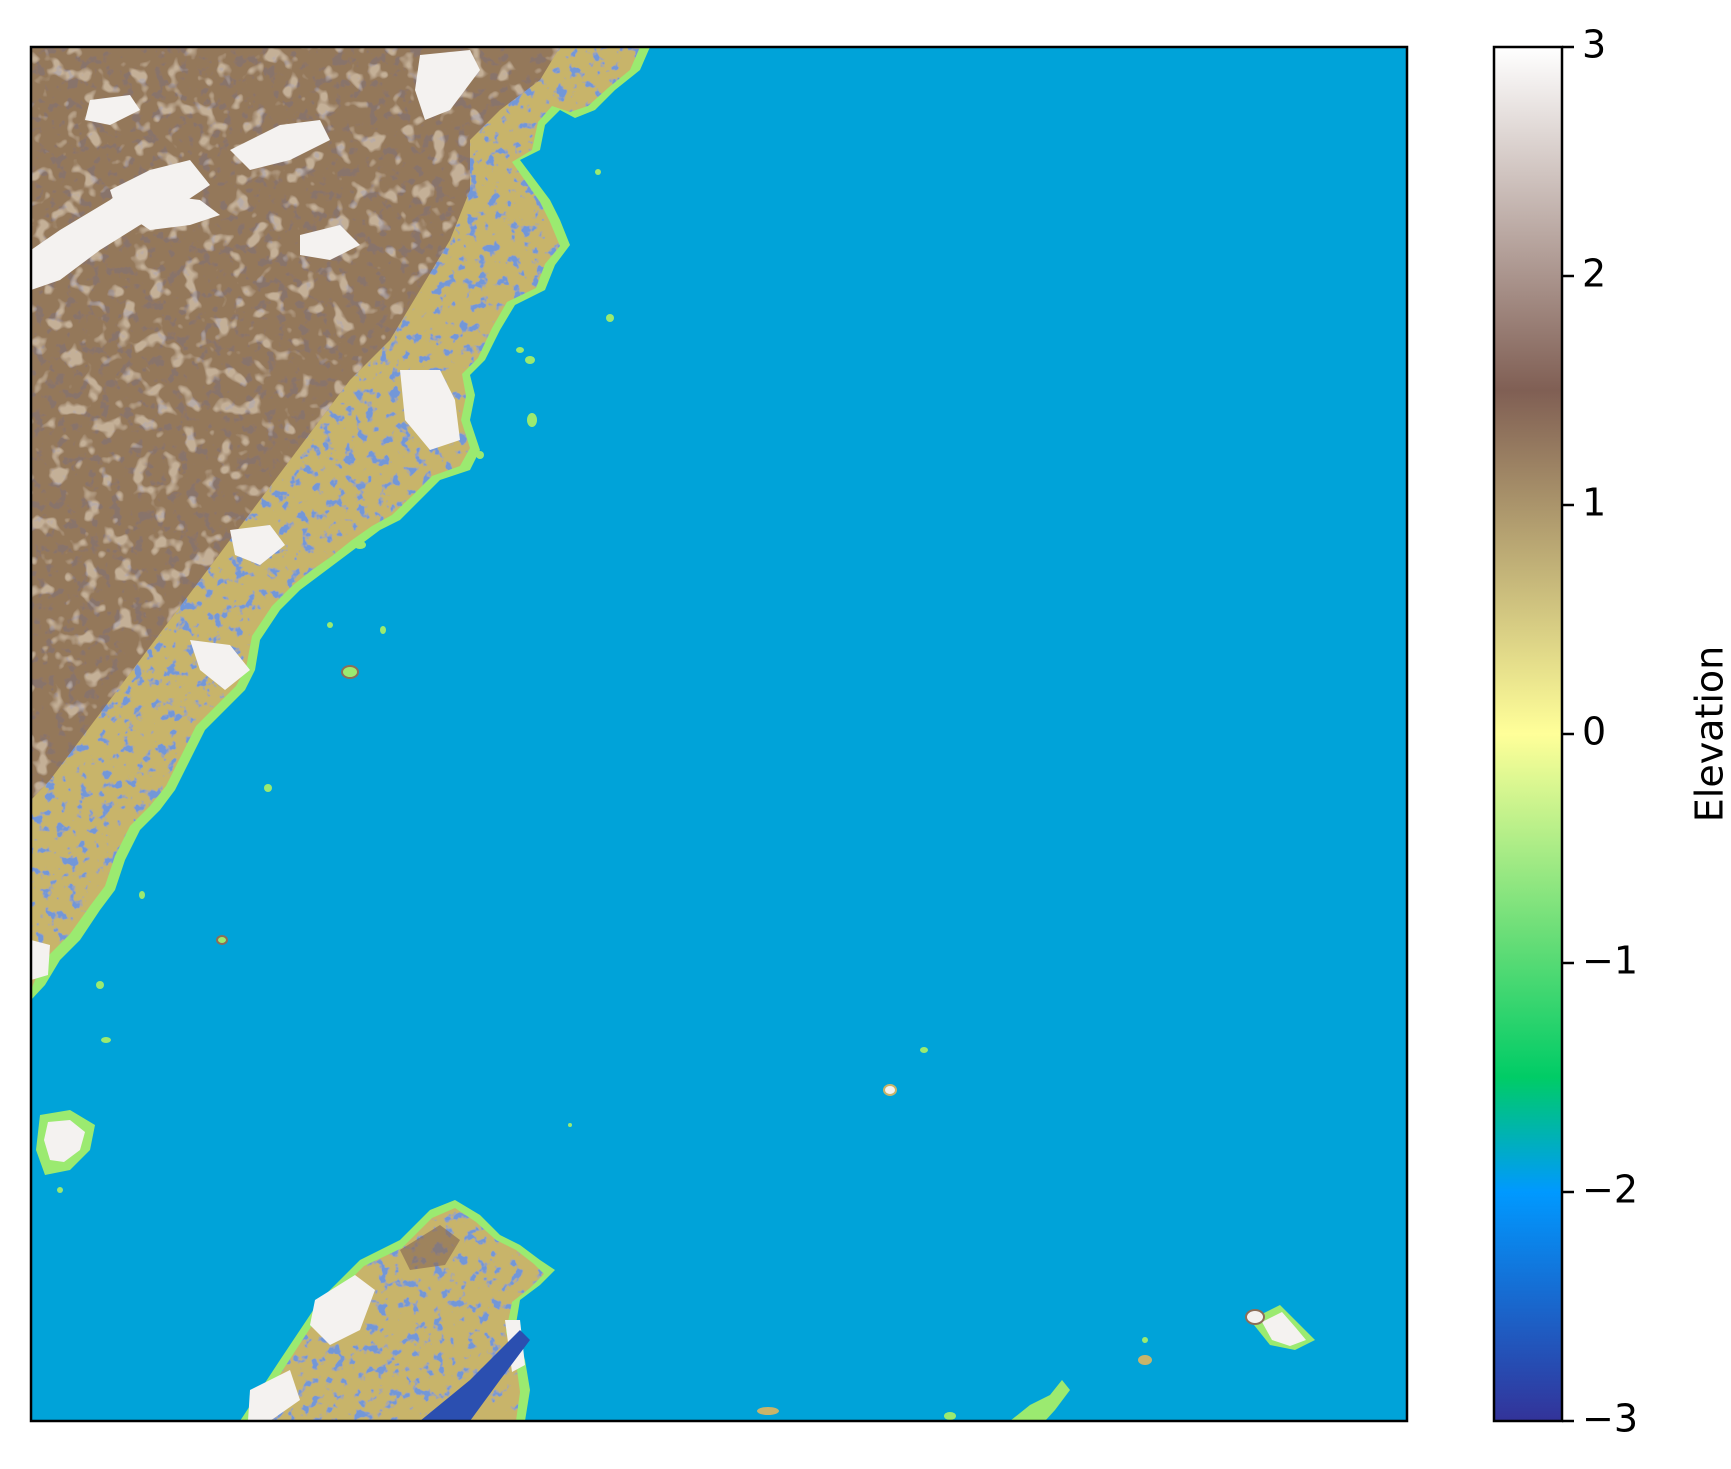  I want to click on colorbar-gradient, so click(1528, 734).